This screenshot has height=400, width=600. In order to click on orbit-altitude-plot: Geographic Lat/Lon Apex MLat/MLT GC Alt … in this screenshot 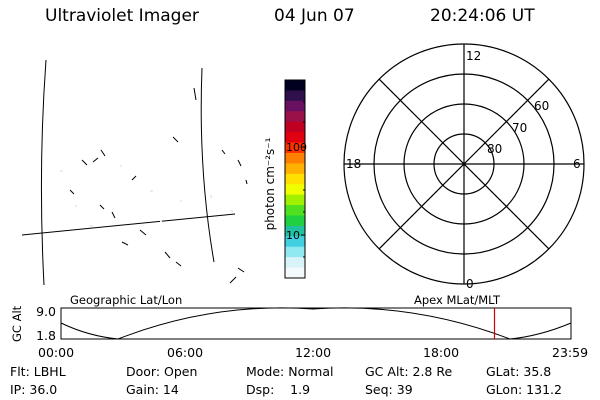, I will do `click(291, 318)`.